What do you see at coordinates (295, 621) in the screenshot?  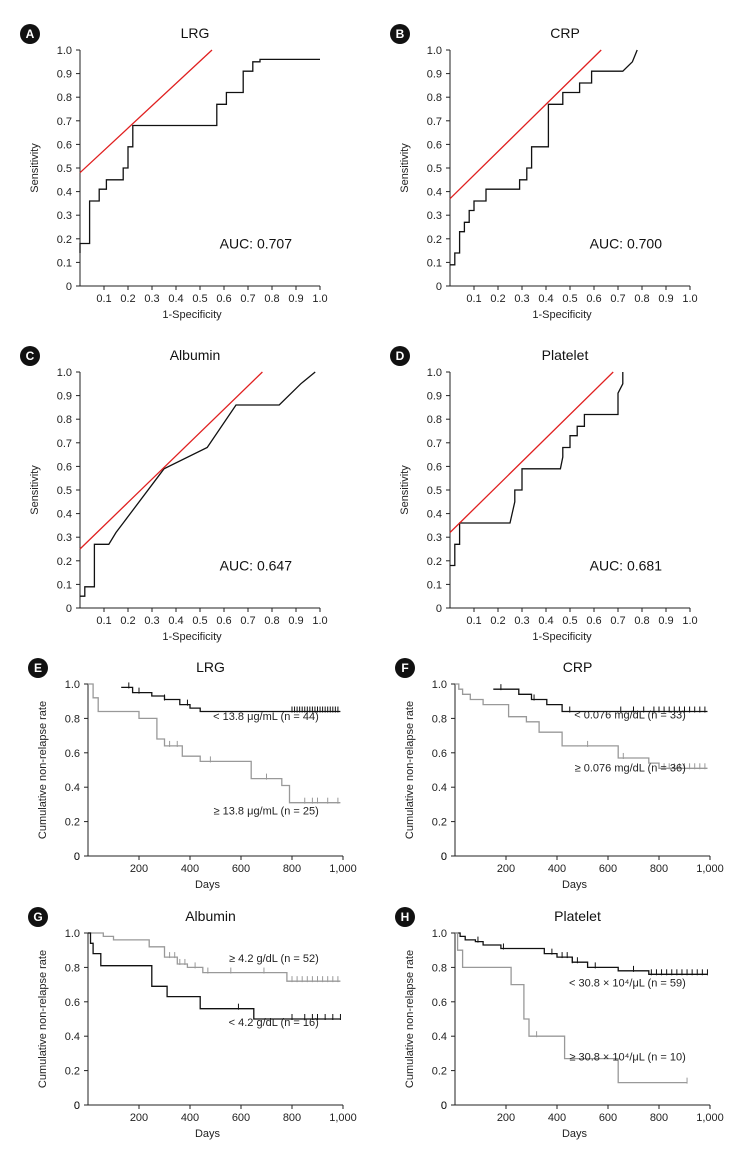 I see `x-tick-label: 0.9` at bounding box center [295, 621].